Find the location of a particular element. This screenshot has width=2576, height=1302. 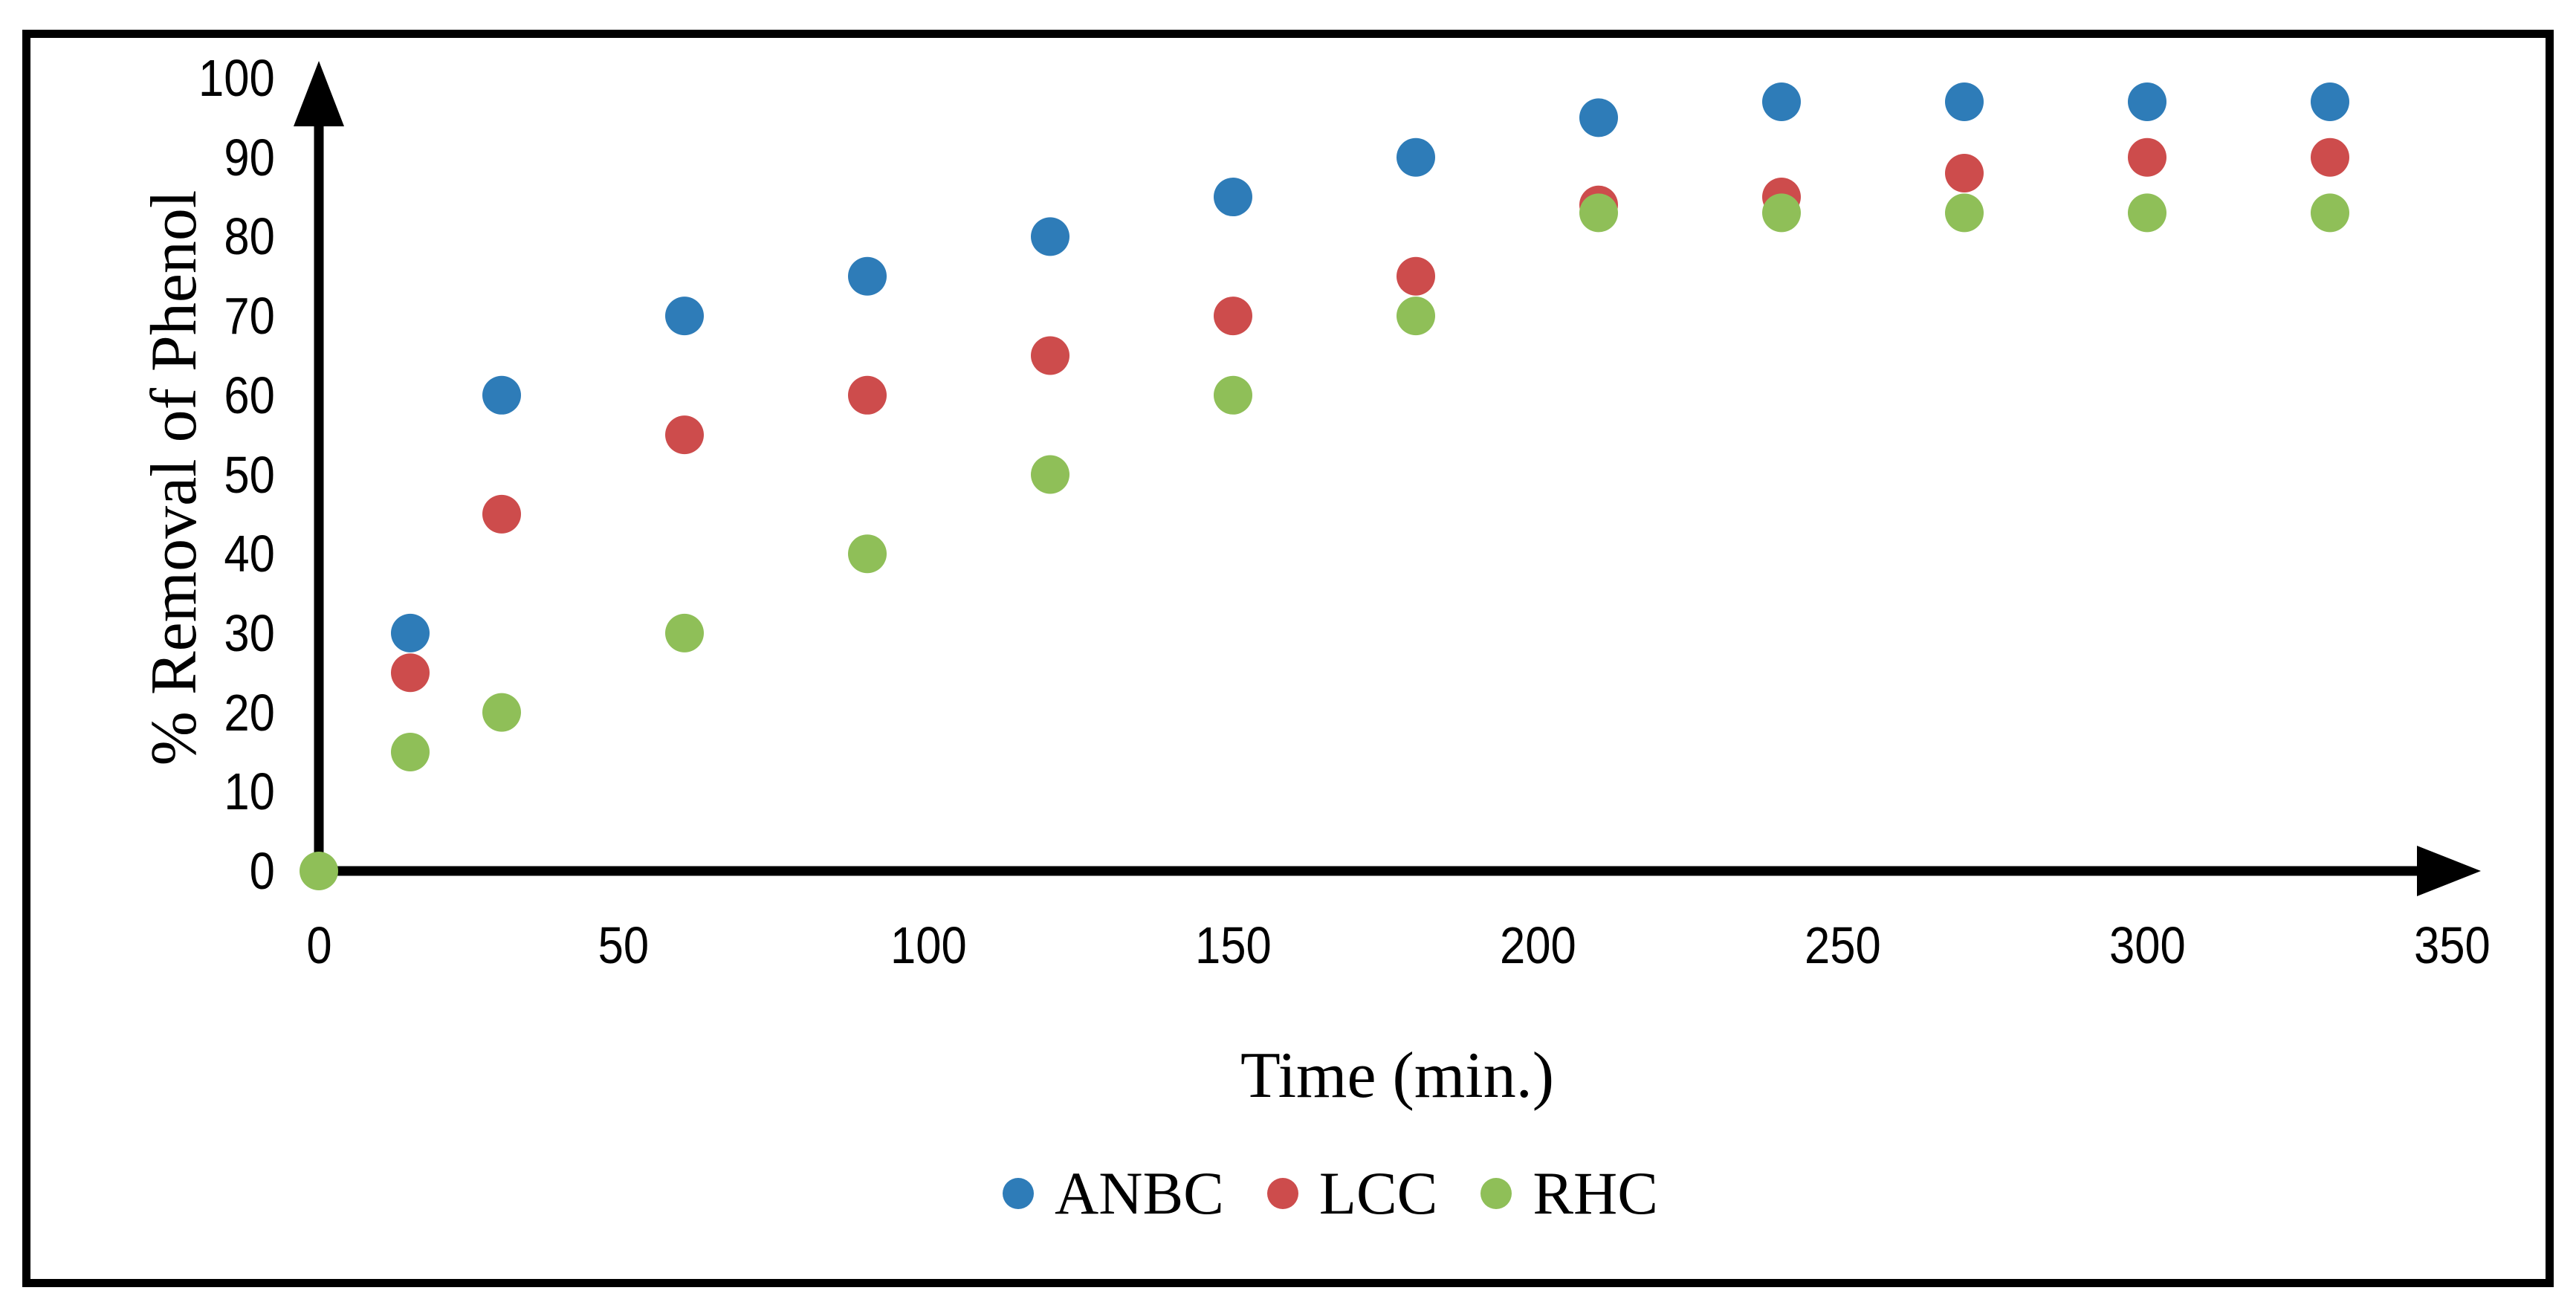

y-axis-arrowhead is located at coordinates (319, 93).